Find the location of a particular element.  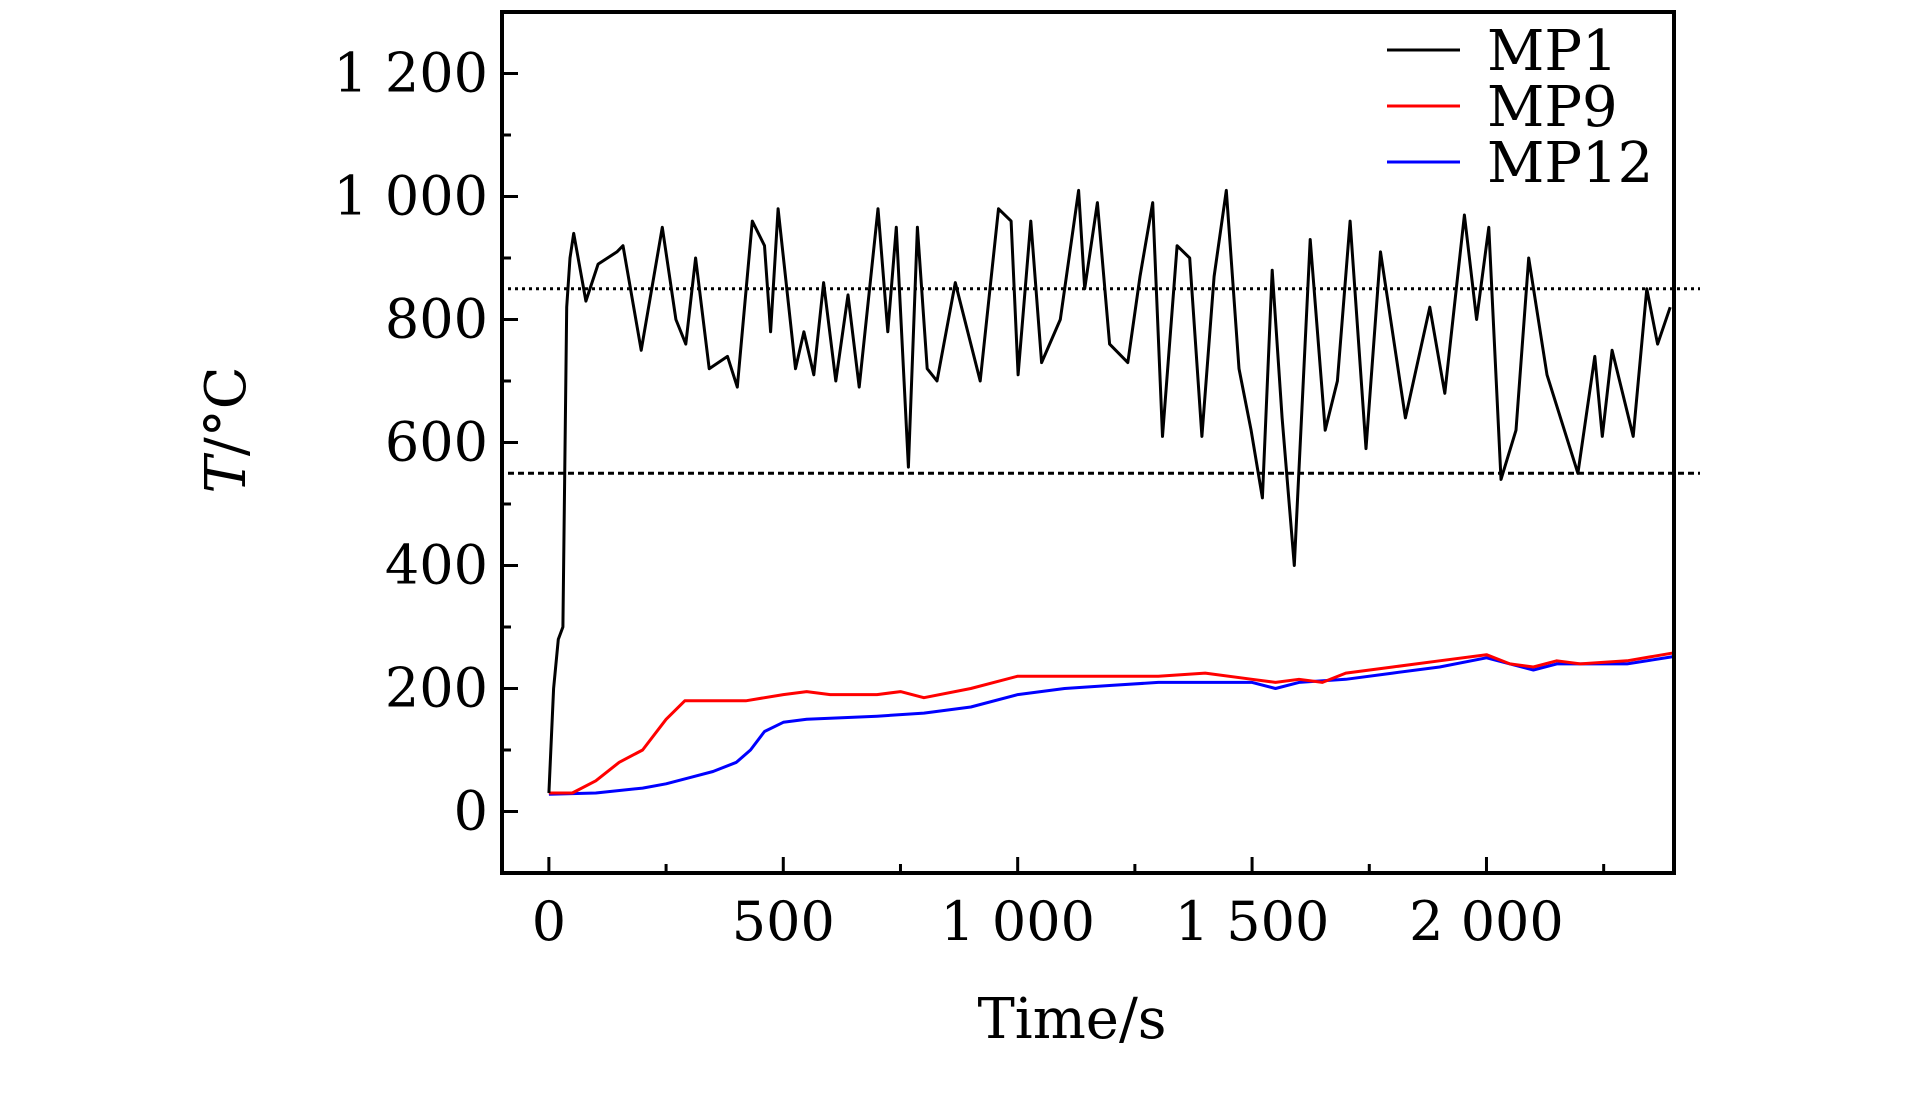

x-tick-label: 2 000 is located at coordinates (1486, 921).